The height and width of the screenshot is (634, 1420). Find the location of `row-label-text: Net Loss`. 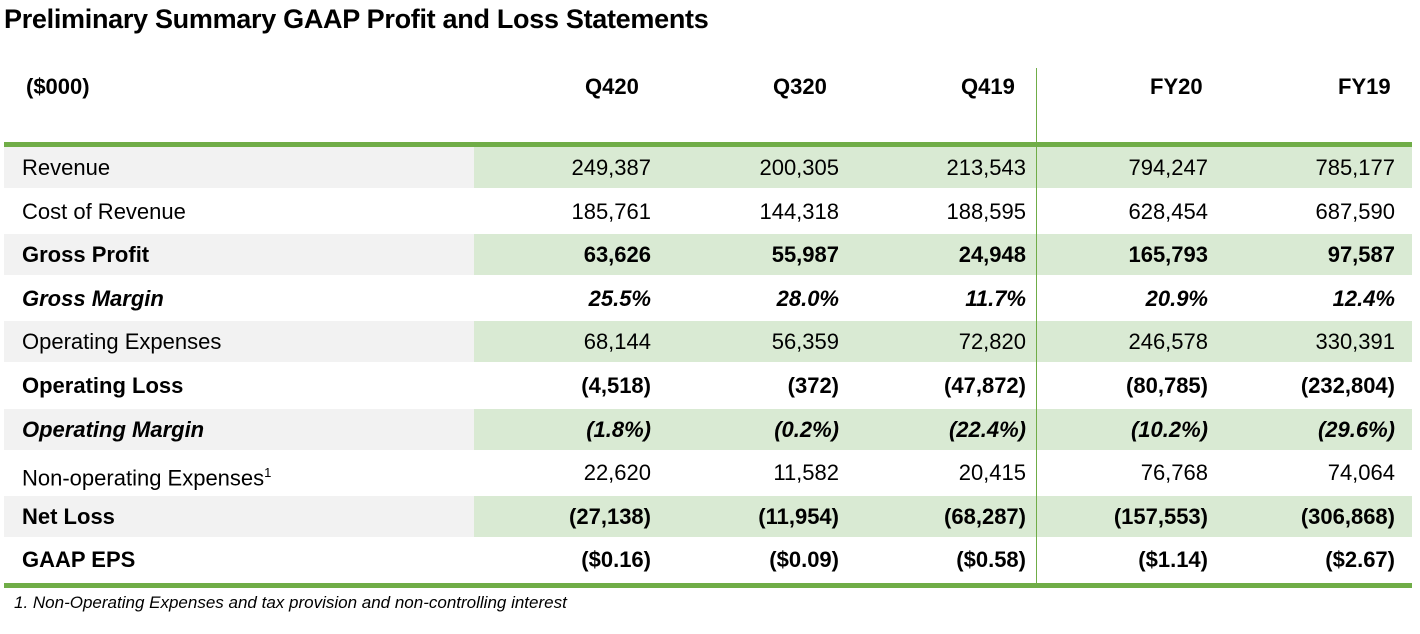

row-label-text: Net Loss is located at coordinates (68, 516).